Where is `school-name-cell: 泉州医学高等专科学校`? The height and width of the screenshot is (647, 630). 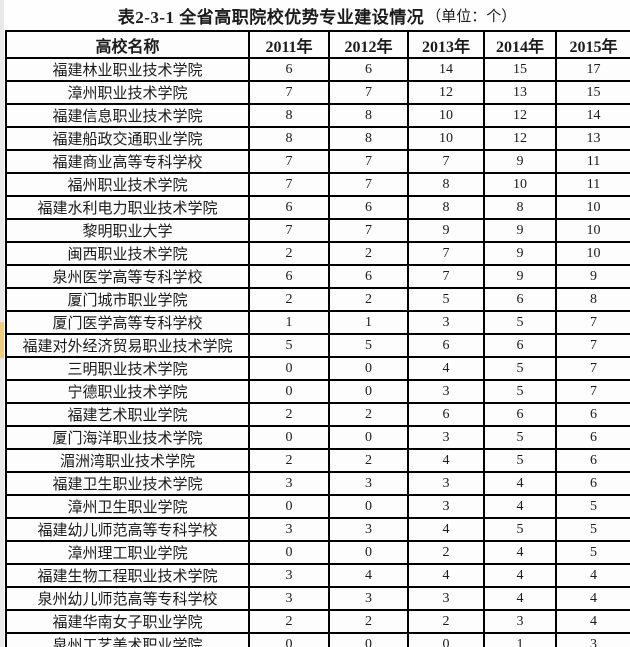 school-name-cell: 泉州医学高等专科学校 is located at coordinates (127, 276).